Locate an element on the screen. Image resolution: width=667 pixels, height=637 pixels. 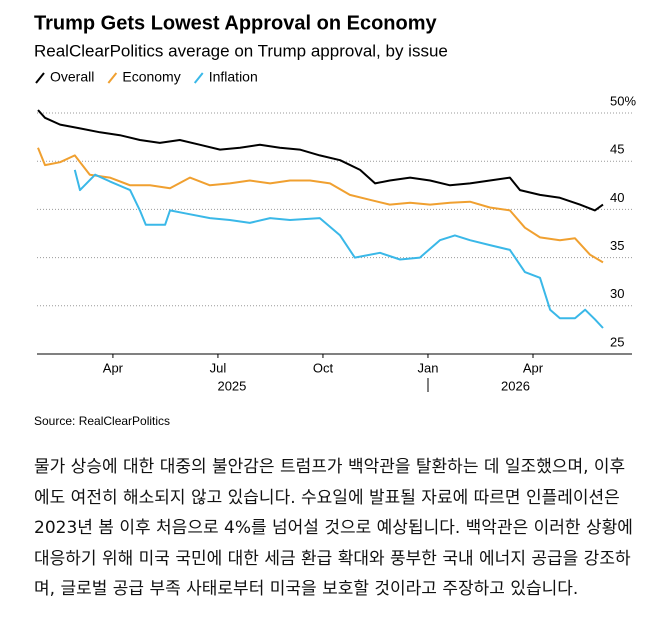
y-tick-label: 45 is located at coordinates (617, 149).